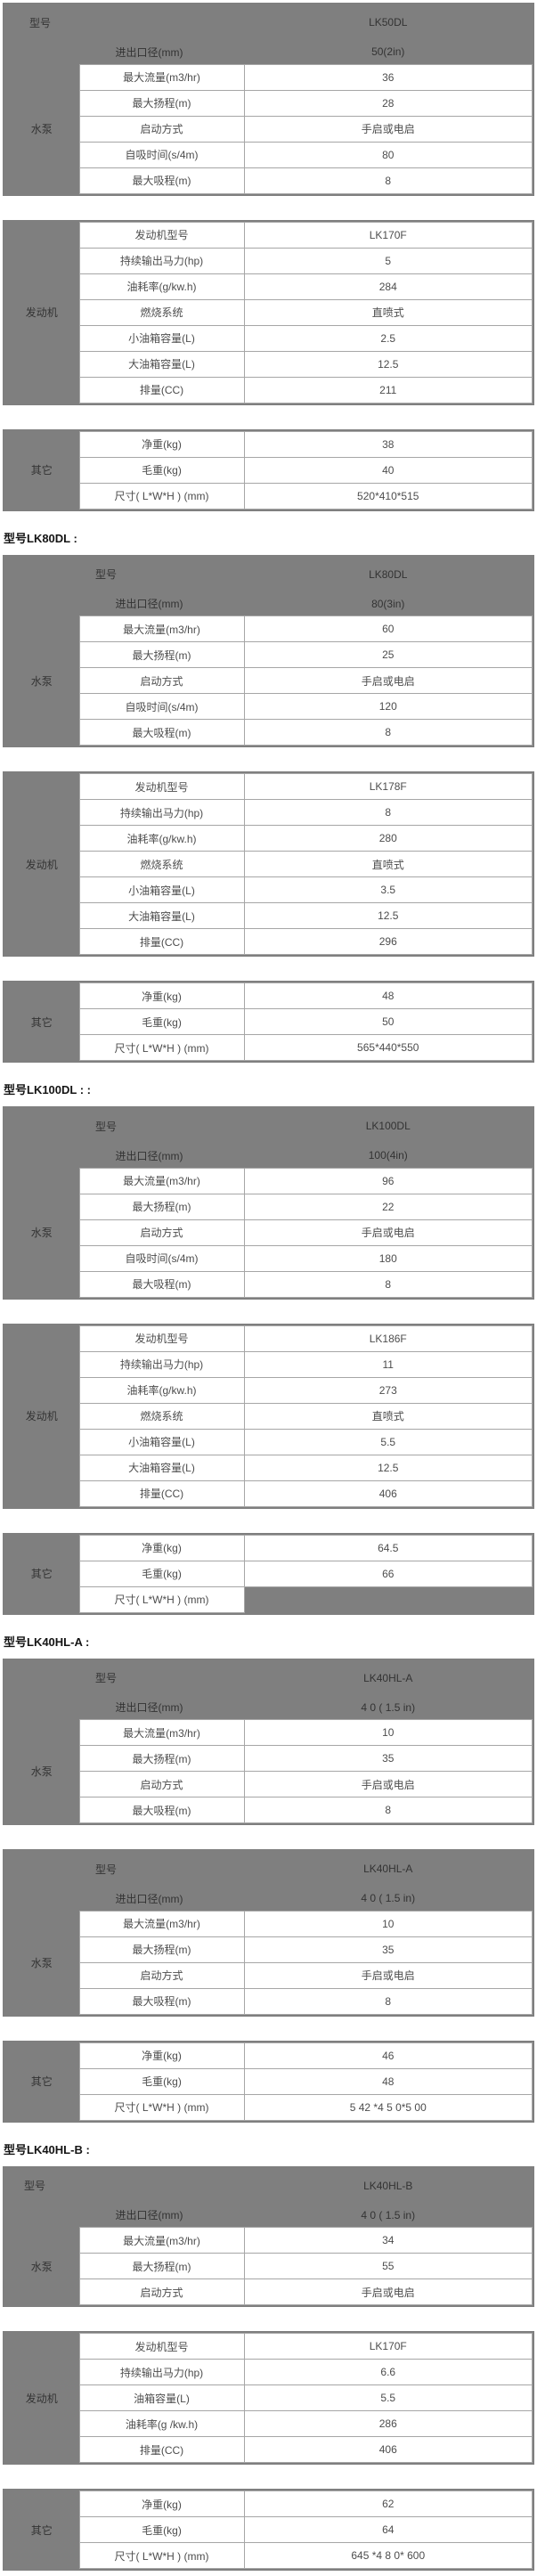  What do you see at coordinates (161, 444) in the screenshot?
I see `spec-label: 净重(kg)` at bounding box center [161, 444].